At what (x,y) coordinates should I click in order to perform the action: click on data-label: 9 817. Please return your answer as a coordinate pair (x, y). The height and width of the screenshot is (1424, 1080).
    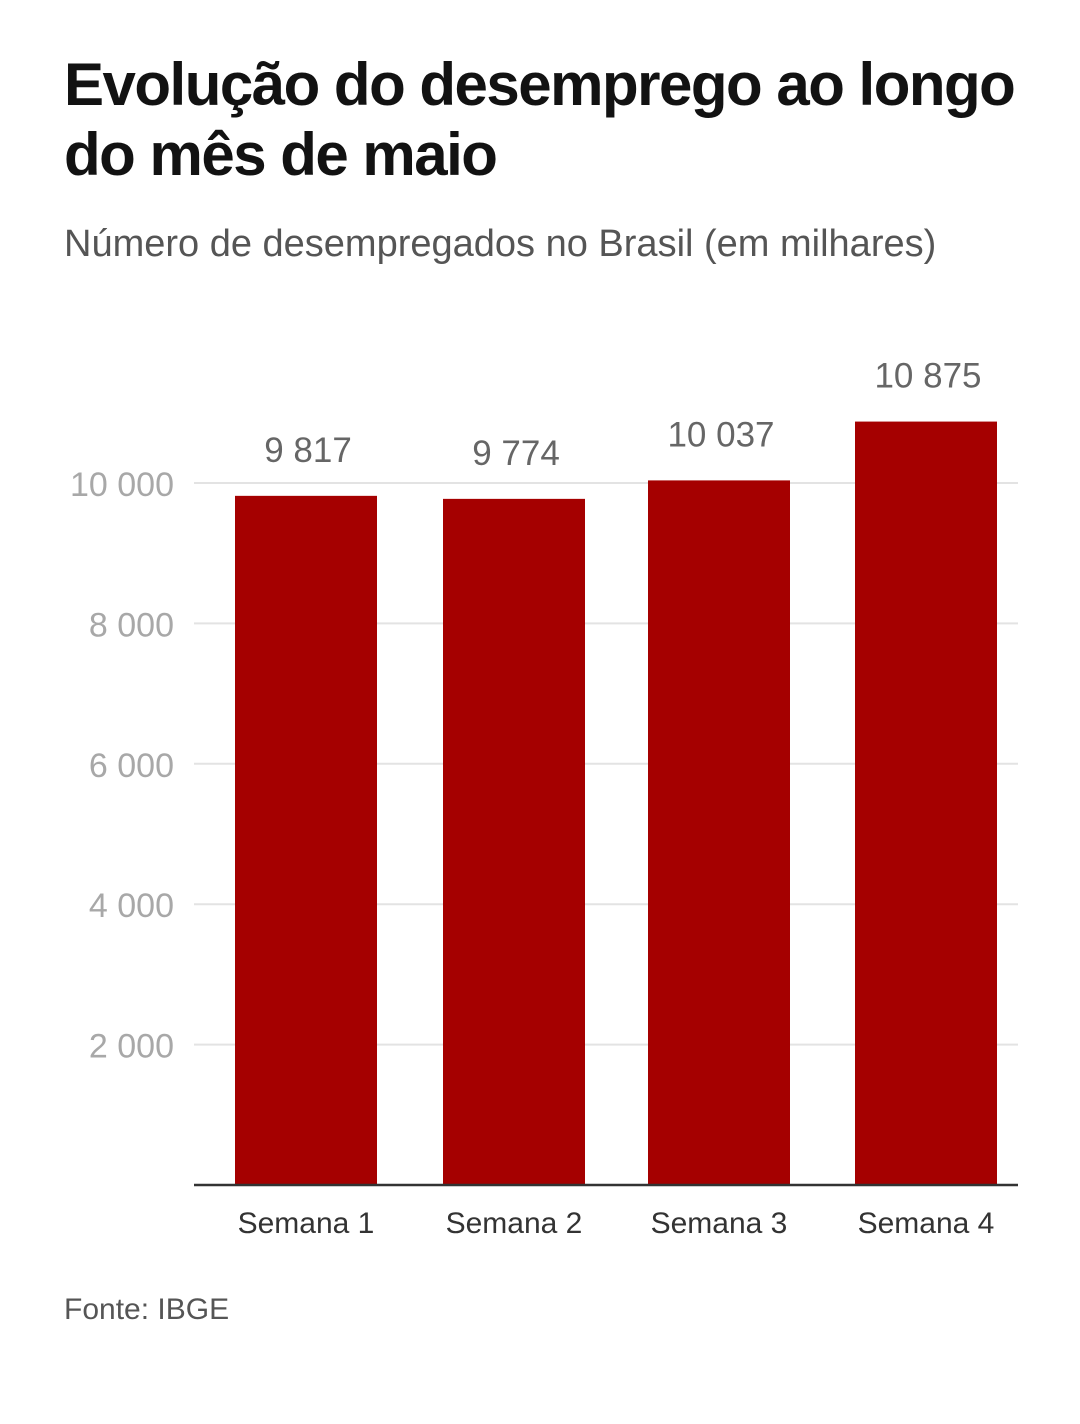
    Looking at the image, I should click on (308, 450).